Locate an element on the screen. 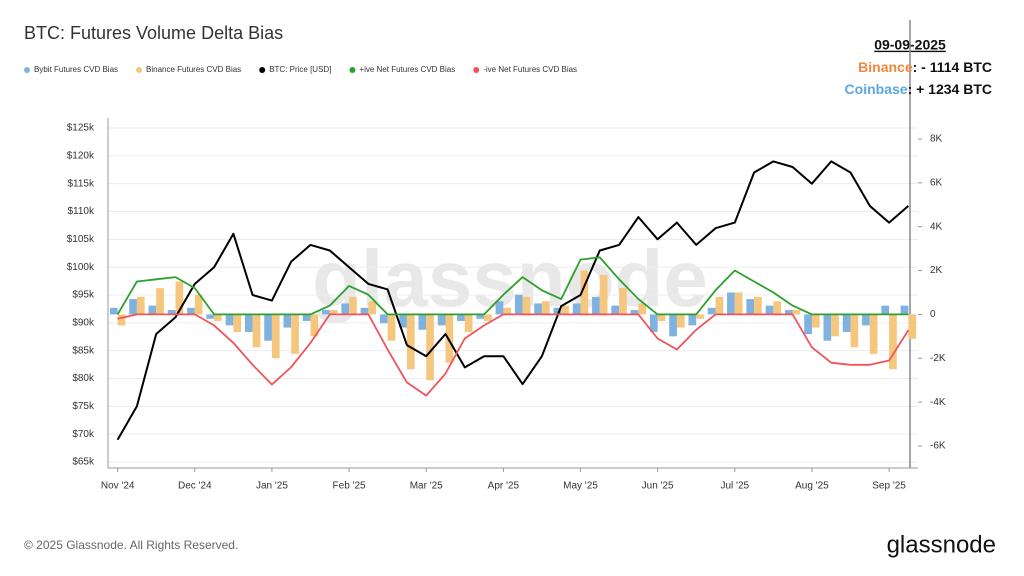  chart-title: BTC: Futures Volume Delta Bias is located at coordinates (153, 33).